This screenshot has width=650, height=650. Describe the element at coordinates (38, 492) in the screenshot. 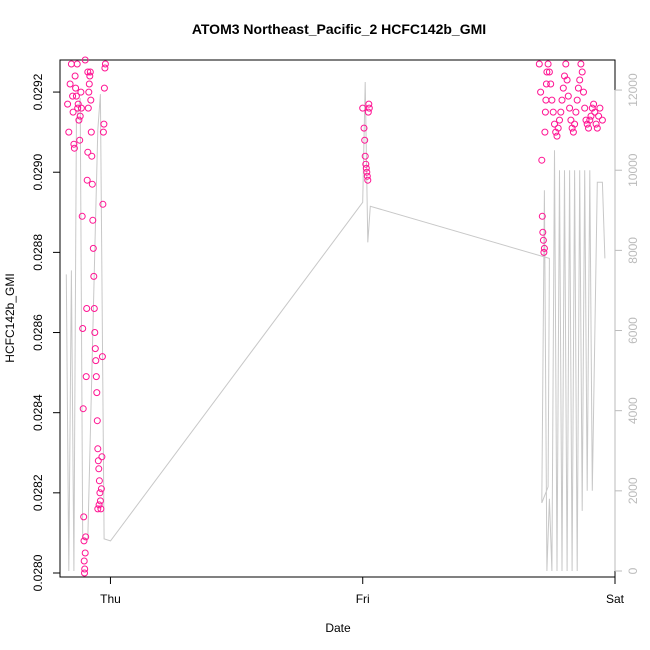

I see `y-tick-label: 0.0282` at that location.